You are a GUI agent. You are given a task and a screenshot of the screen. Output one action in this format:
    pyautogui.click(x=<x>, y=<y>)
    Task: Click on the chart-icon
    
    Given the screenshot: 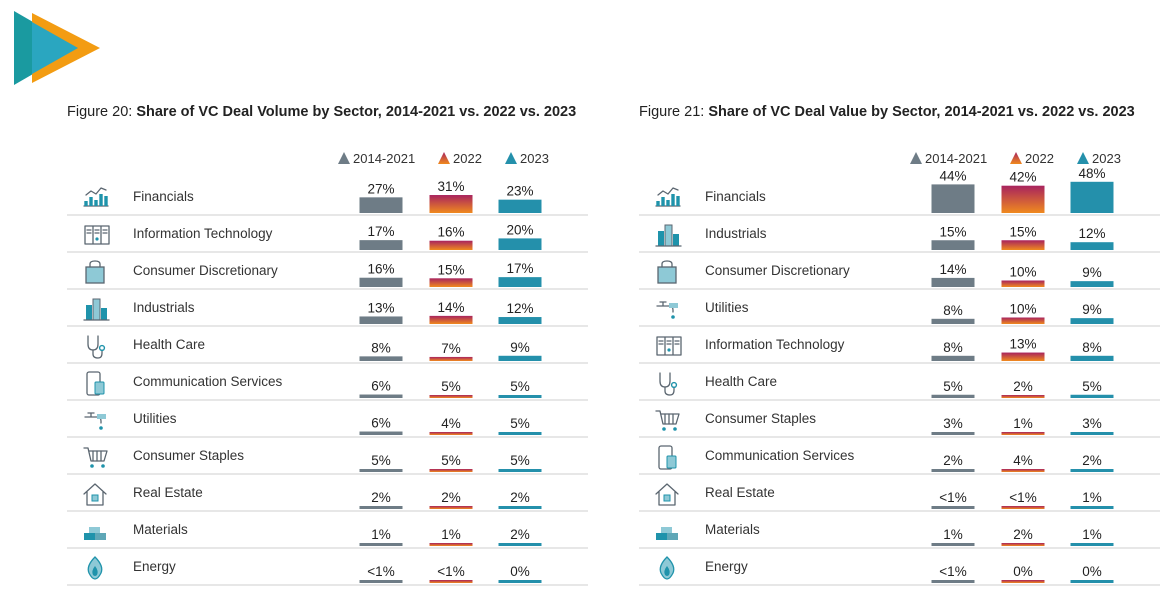 What is the action you would take?
    pyautogui.click(x=668, y=197)
    